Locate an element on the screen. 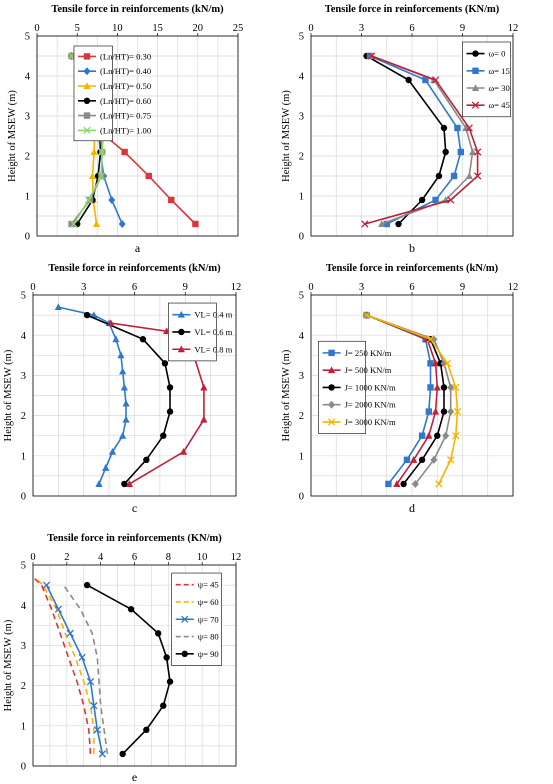 The width and height of the screenshot is (553, 784). x-tick-label: 5 is located at coordinates (77, 28).